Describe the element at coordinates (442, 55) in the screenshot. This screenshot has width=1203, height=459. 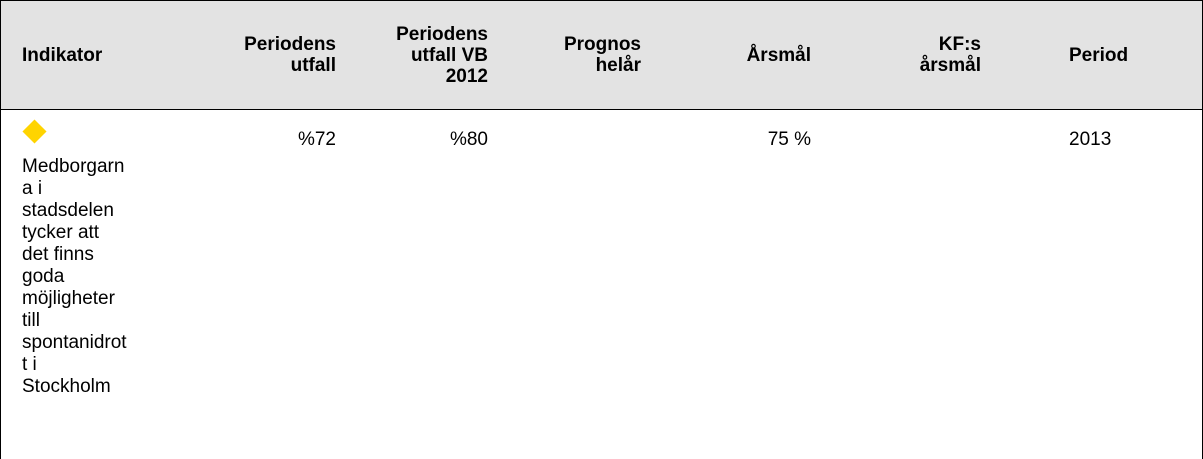
I see `header-text: Periodens utfall VB 2012` at that location.